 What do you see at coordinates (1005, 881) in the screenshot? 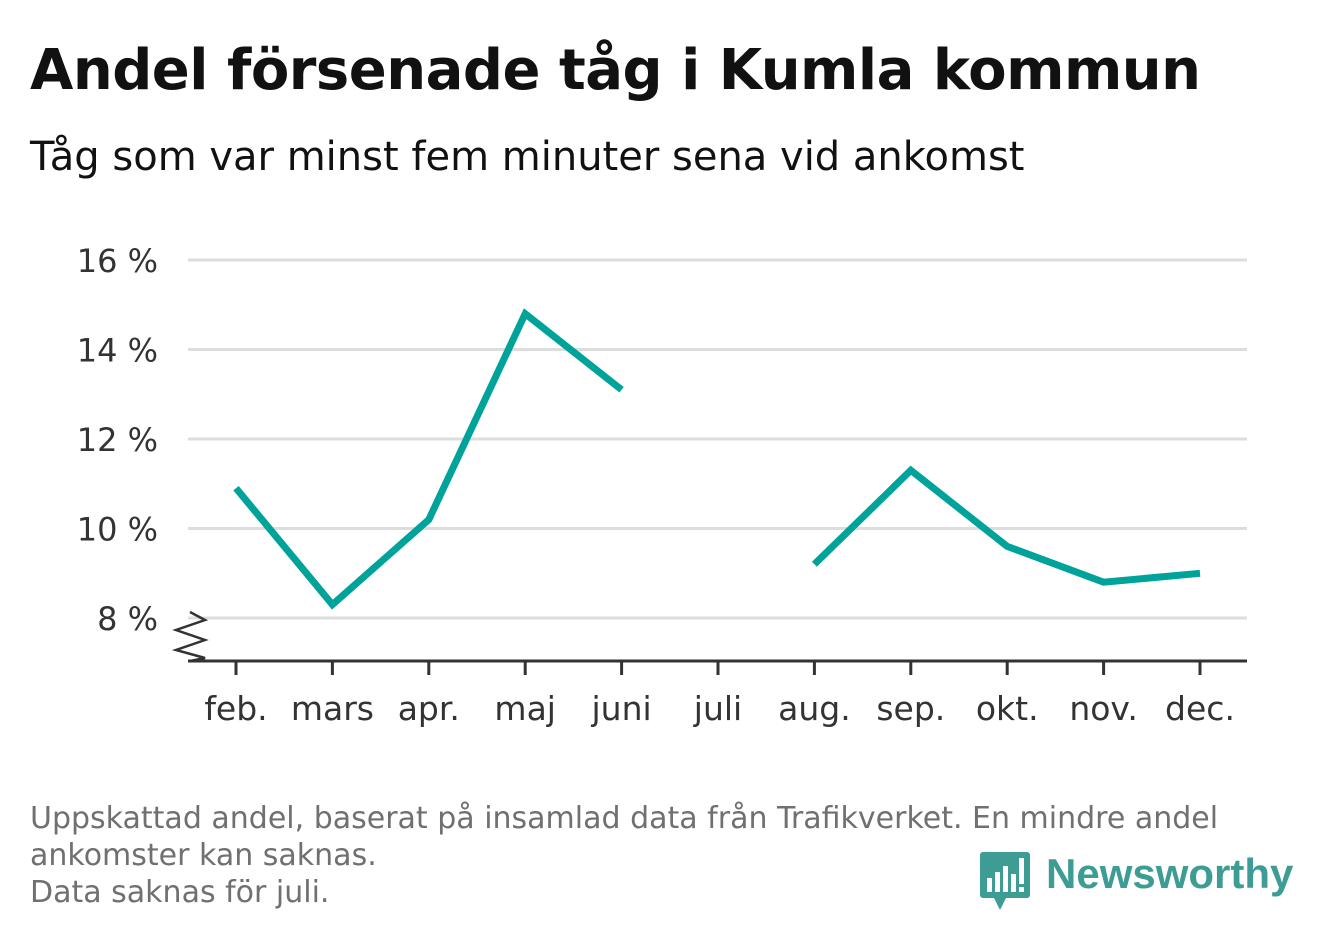
I see `bar-chart-speech-bubble-icon` at bounding box center [1005, 881].